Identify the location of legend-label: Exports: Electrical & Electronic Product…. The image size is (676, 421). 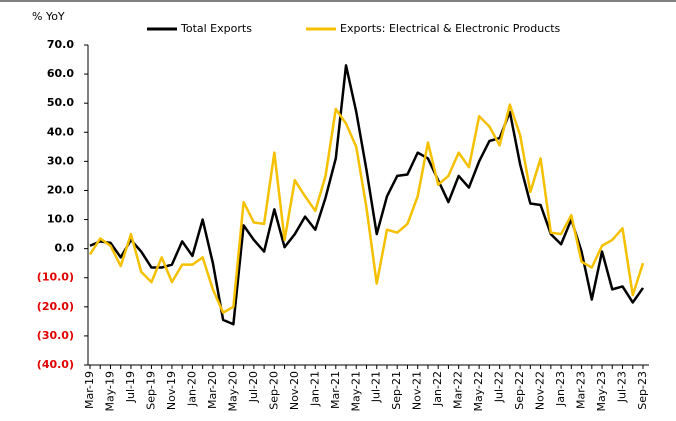
(450, 28).